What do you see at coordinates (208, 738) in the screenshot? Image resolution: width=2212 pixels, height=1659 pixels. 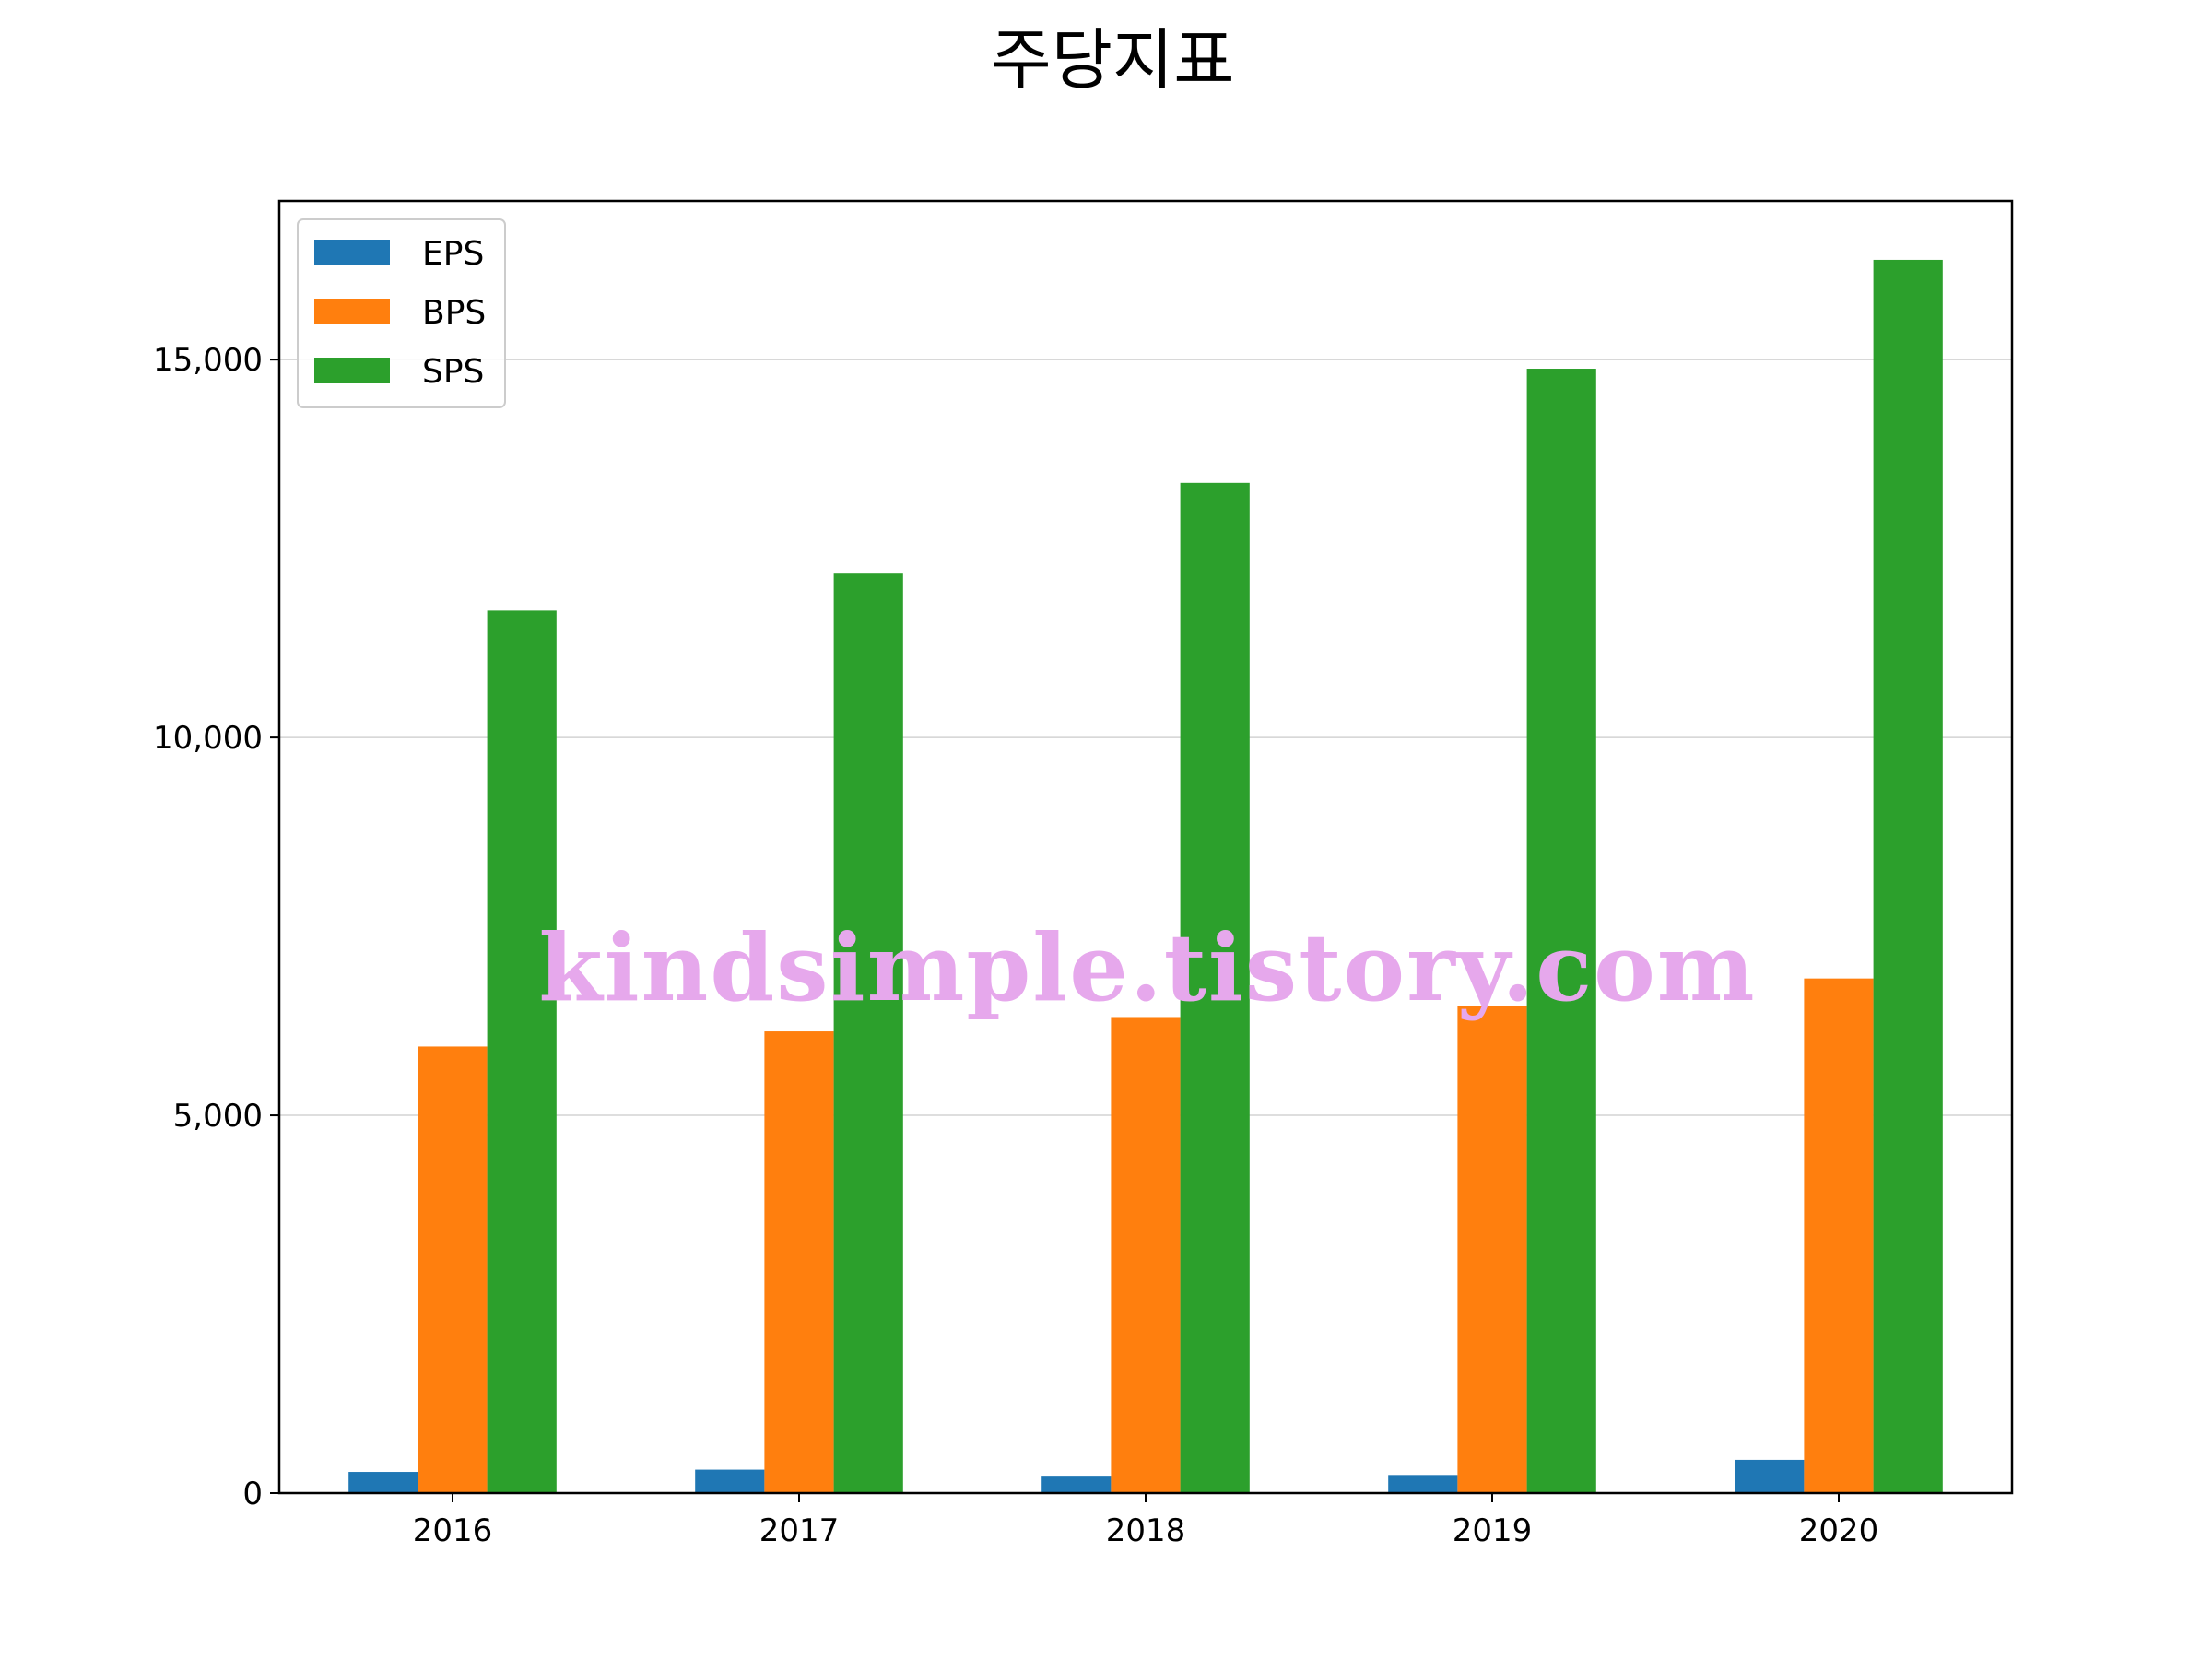 I see `y-tick-label: 10,000` at bounding box center [208, 738].